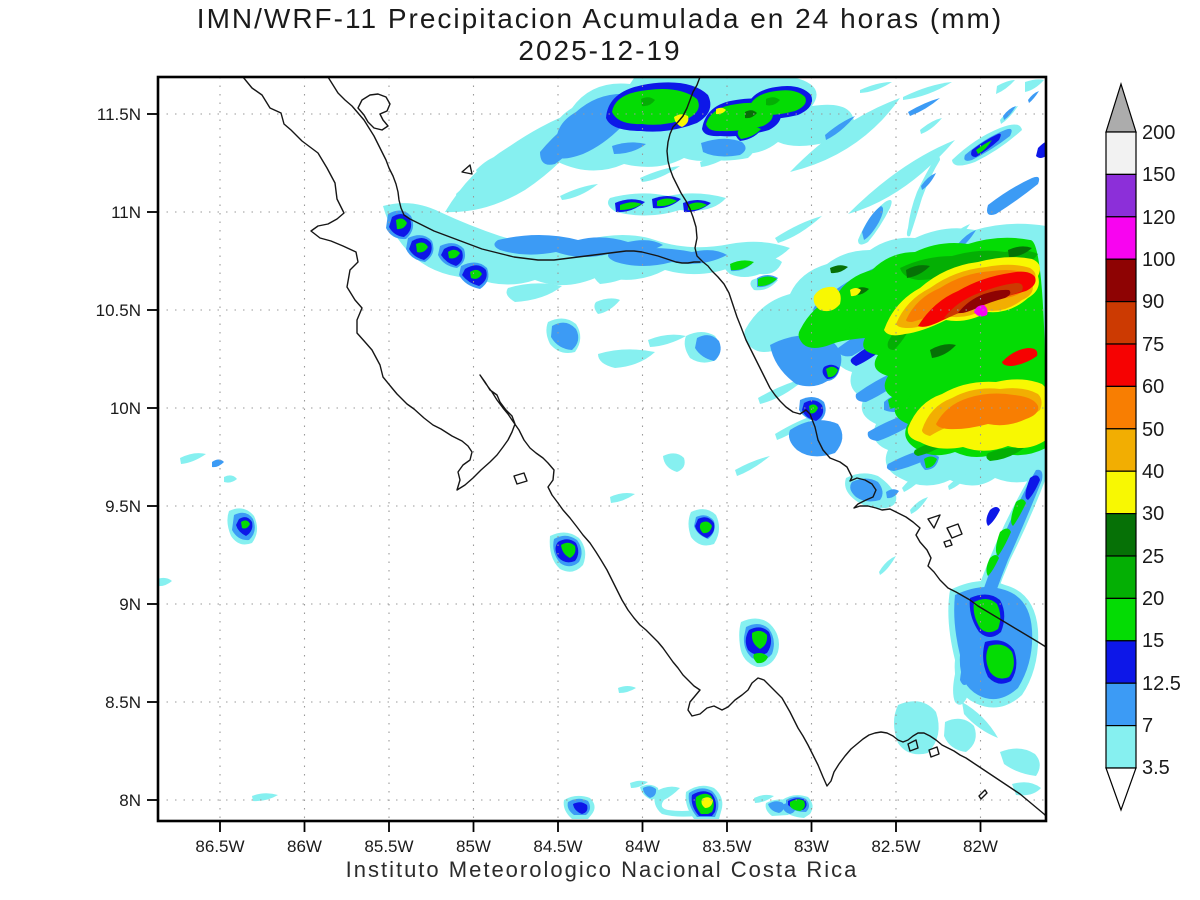 The image size is (1200, 900). Describe the element at coordinates (1147, 726) in the screenshot. I see `colorbar-tick: 7` at that location.